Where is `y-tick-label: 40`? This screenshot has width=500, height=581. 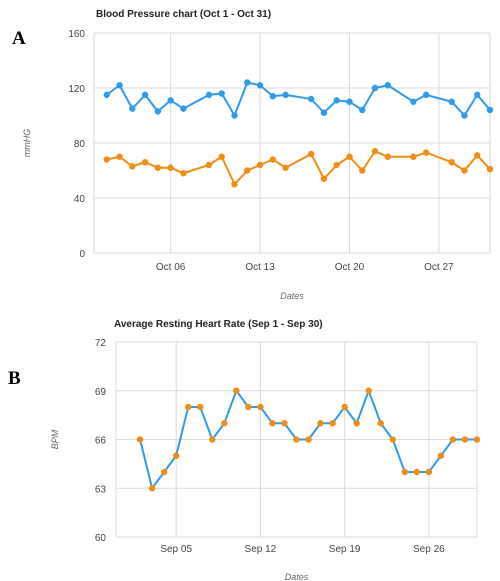
y-tick-label: 40 is located at coordinates (80, 199).